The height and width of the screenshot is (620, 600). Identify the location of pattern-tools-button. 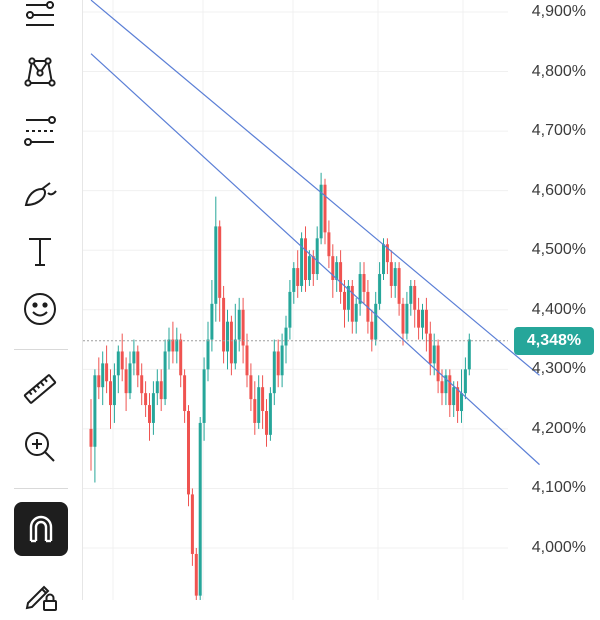
(40, 71).